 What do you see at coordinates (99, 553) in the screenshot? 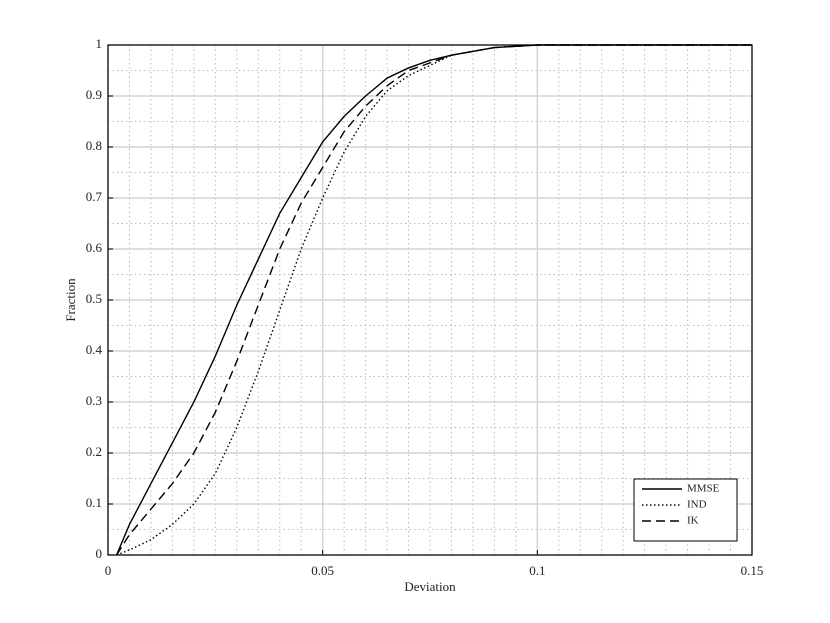
I see `y-tick-label: 0` at bounding box center [99, 553].